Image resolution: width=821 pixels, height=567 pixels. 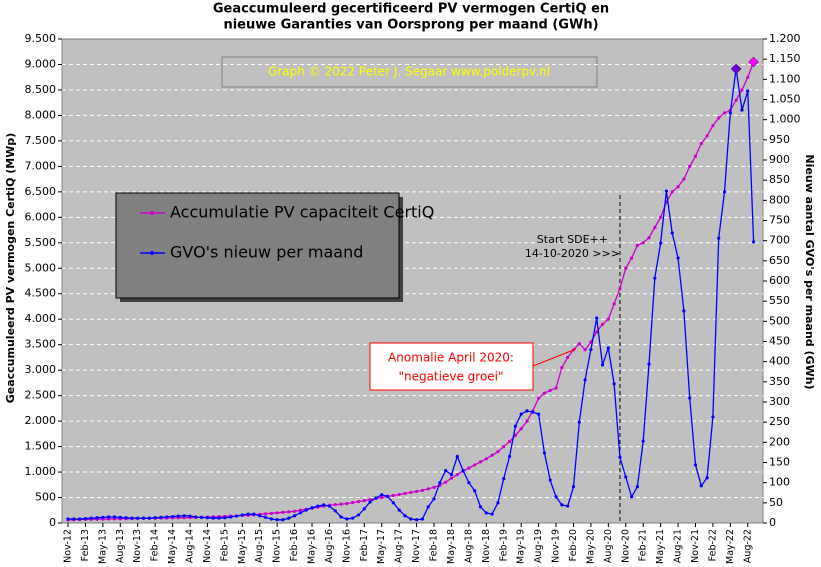 What do you see at coordinates (772, 522) in the screenshot?
I see `y2-tick-label: 0` at bounding box center [772, 522].